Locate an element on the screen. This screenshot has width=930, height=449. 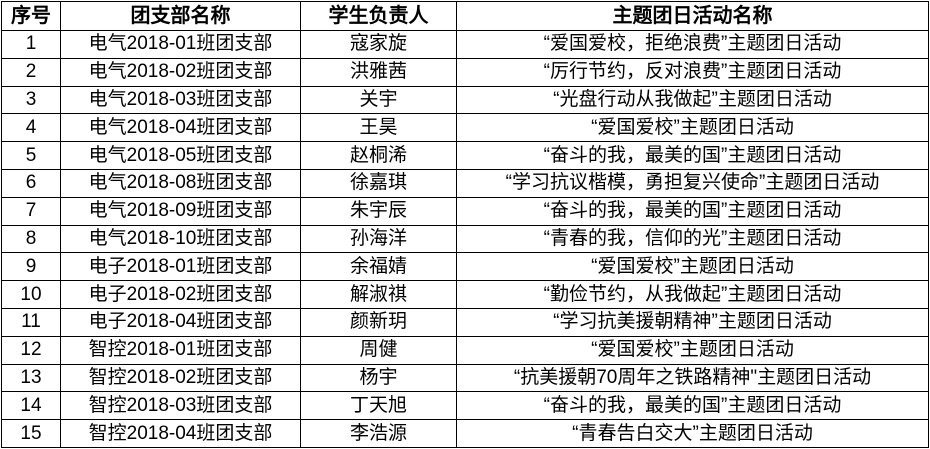
table-row: 12 智控2018-01班团支部 周健 “爱国爱校”主题团日活动 is located at coordinates (465, 350).